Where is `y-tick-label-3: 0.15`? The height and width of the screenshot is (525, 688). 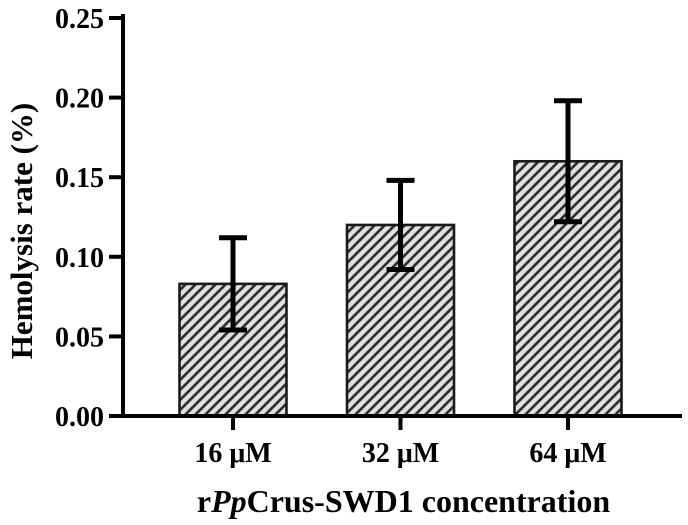 y-tick-label-3: 0.15 is located at coordinates (79, 178).